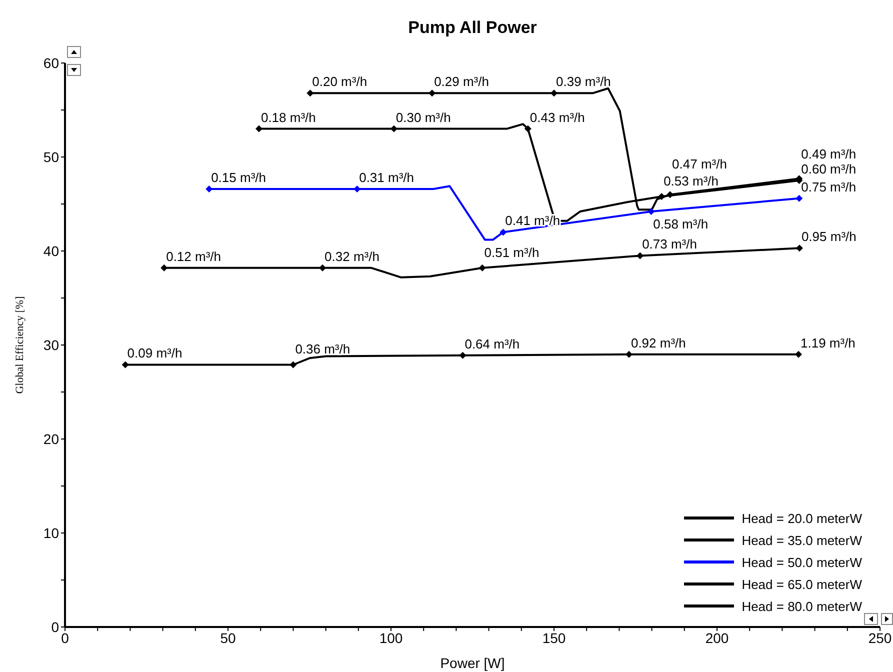  Describe the element at coordinates (699, 164) in the screenshot. I see `annotation: 0.47 m³/h` at that location.